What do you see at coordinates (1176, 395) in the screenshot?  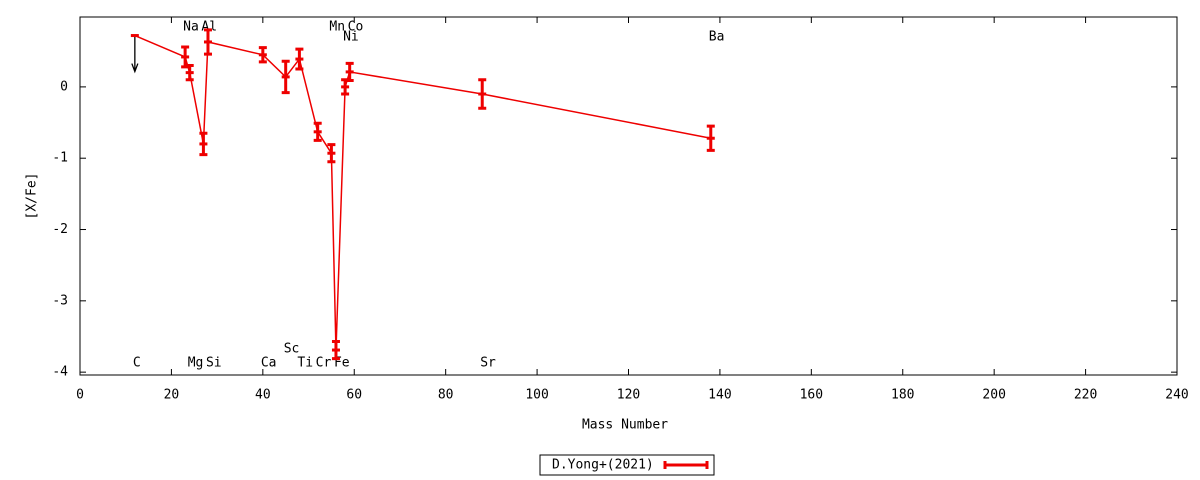 I see `x-tick-label: 240` at bounding box center [1176, 395].